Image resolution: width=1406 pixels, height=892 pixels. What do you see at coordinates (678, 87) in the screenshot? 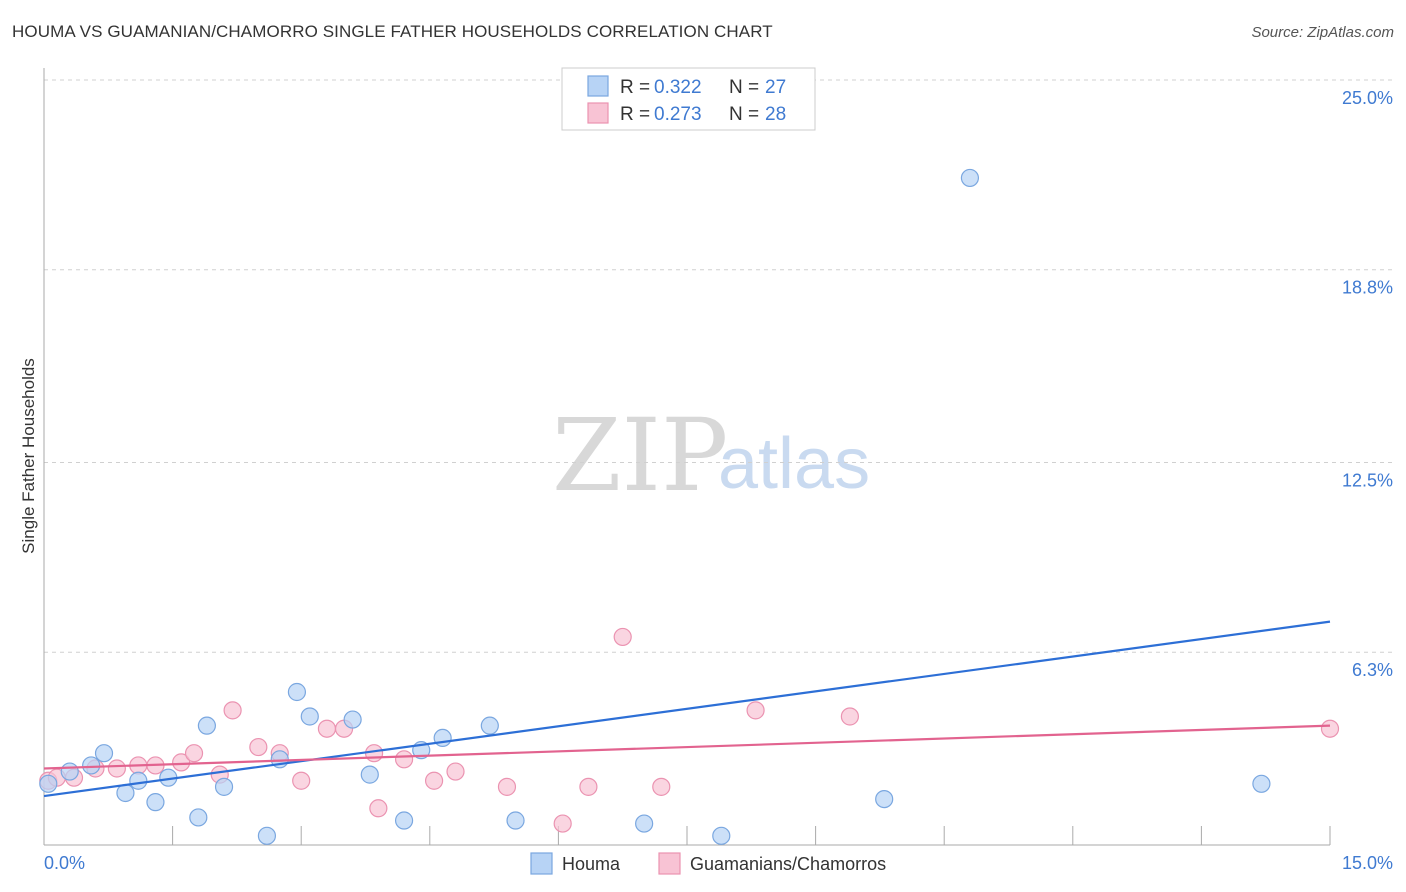
I see `legend-r-value-houma: 0.322` at bounding box center [678, 87].